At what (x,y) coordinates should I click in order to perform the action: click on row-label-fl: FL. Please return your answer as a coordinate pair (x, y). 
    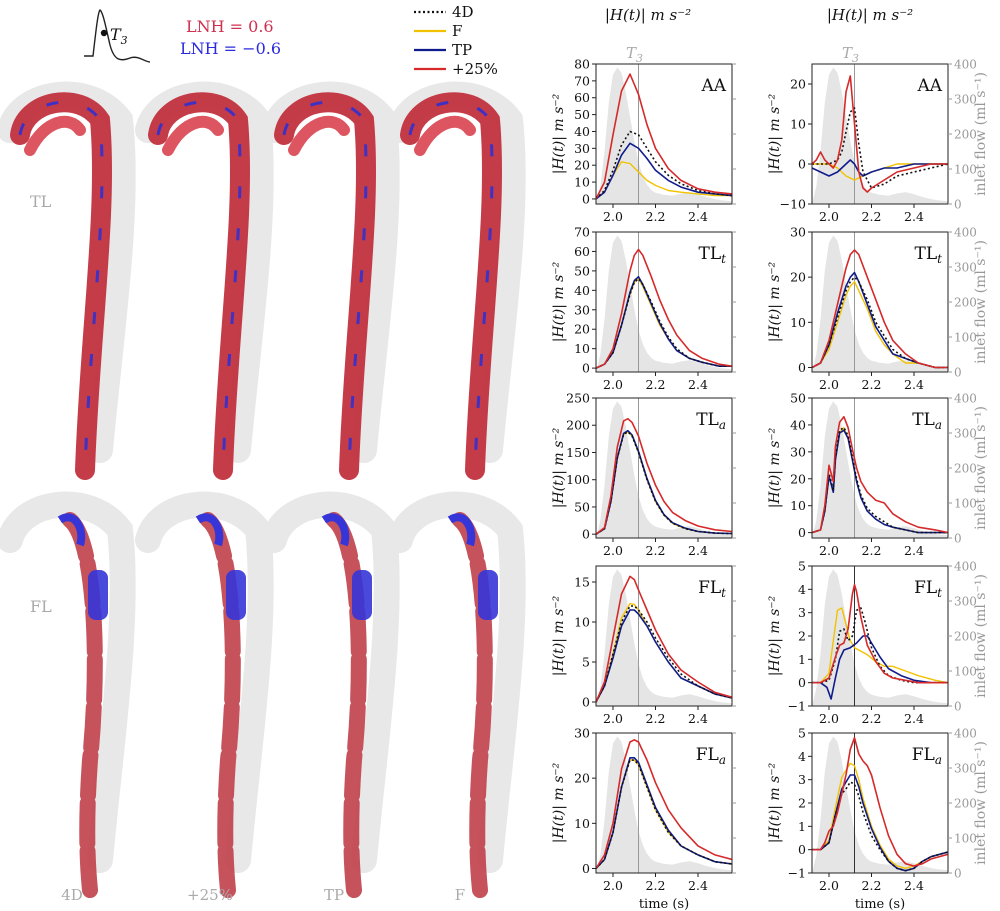
    Looking at the image, I should click on (41, 606).